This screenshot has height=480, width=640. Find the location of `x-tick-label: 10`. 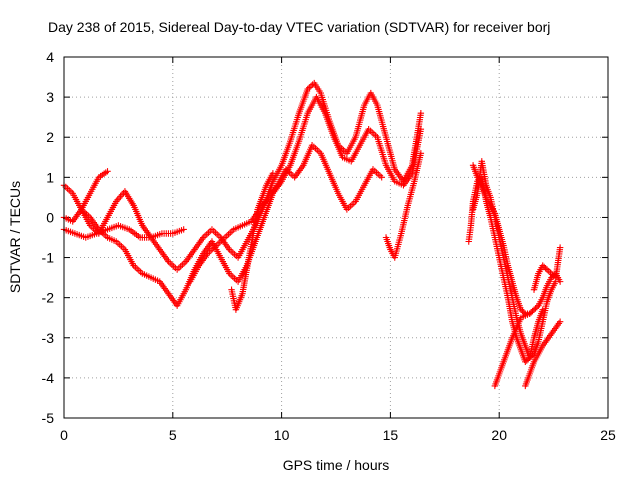

x-tick-label: 10 is located at coordinates (282, 435).